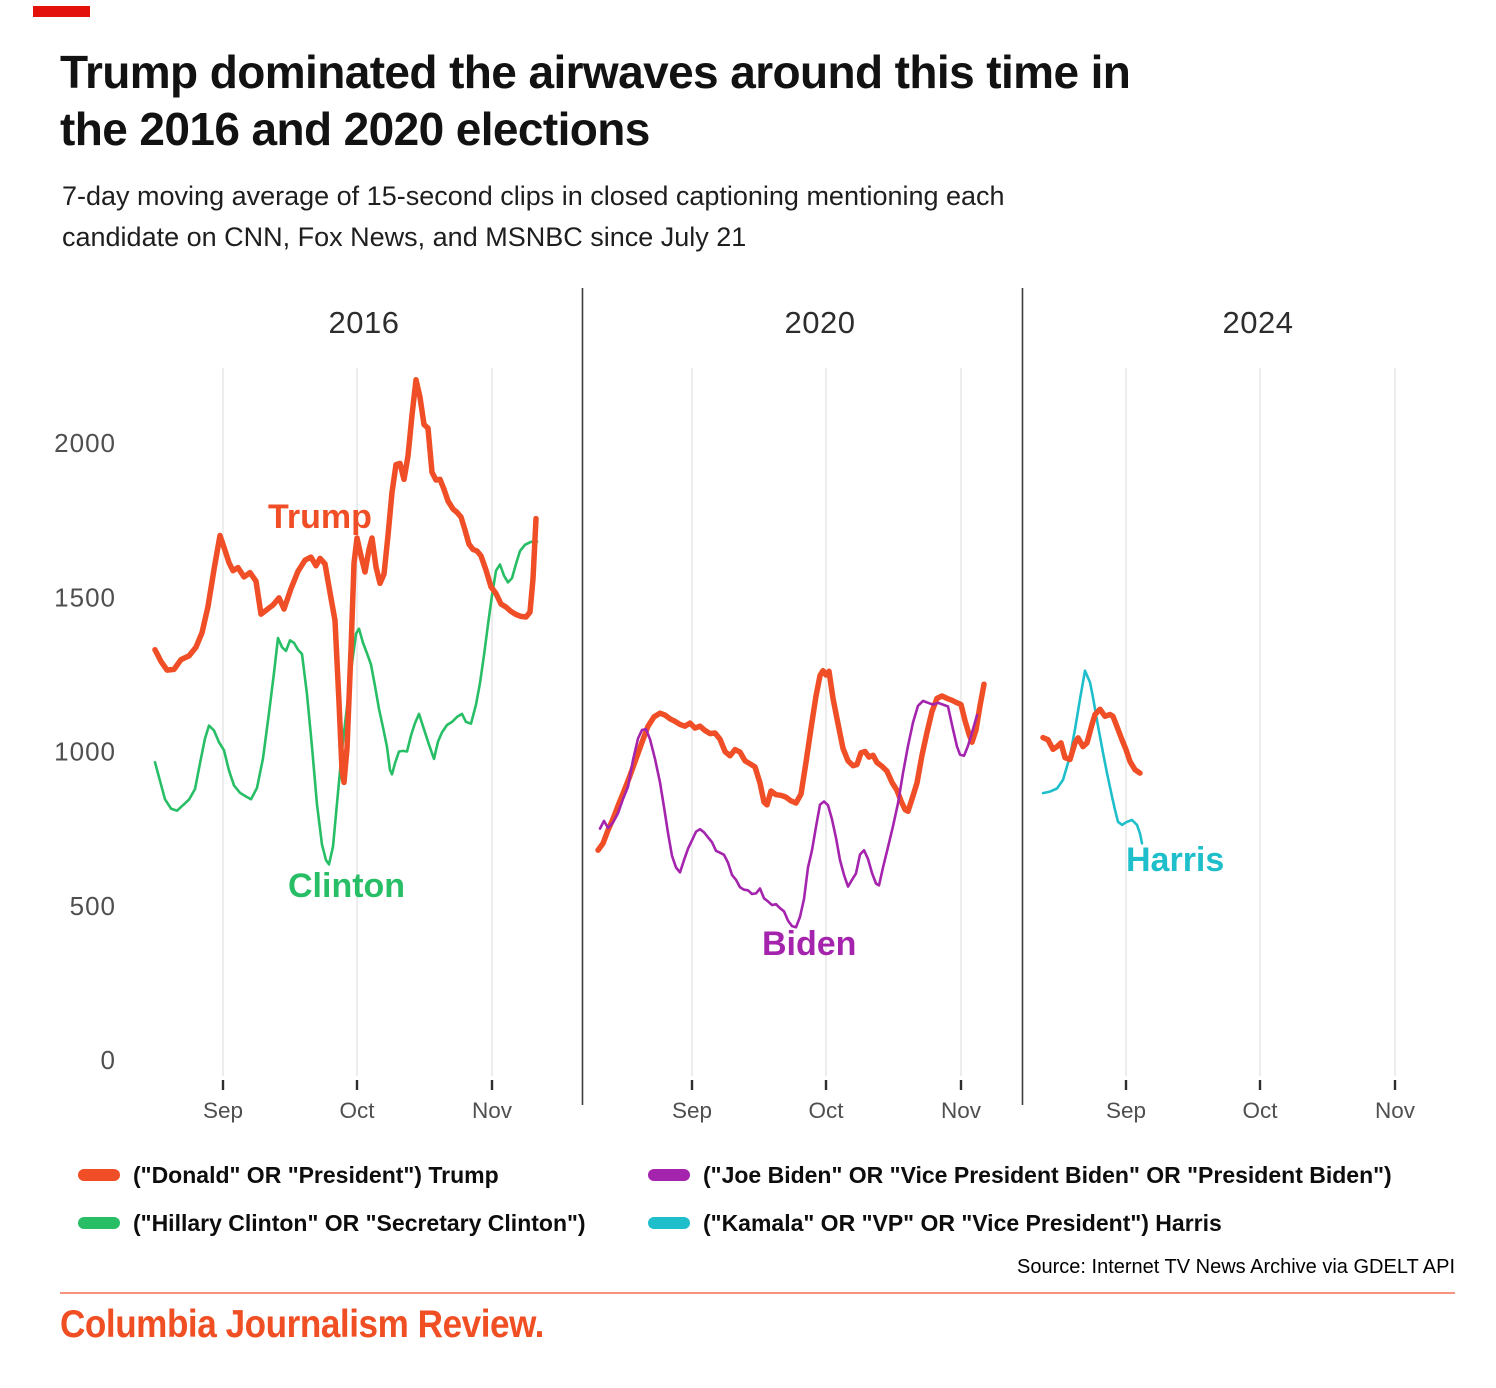  What do you see at coordinates (757, 1293) in the screenshot?
I see `footer-divider` at bounding box center [757, 1293].